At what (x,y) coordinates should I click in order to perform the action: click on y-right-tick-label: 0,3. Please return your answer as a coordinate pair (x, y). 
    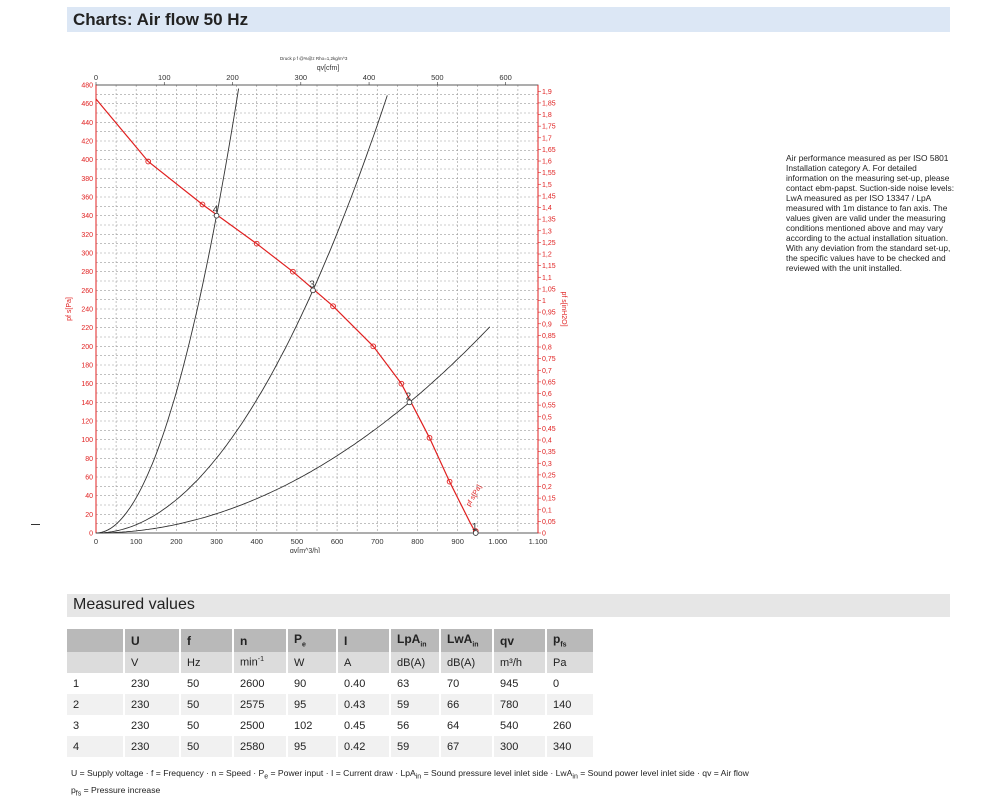
    Looking at the image, I should click on (547, 464).